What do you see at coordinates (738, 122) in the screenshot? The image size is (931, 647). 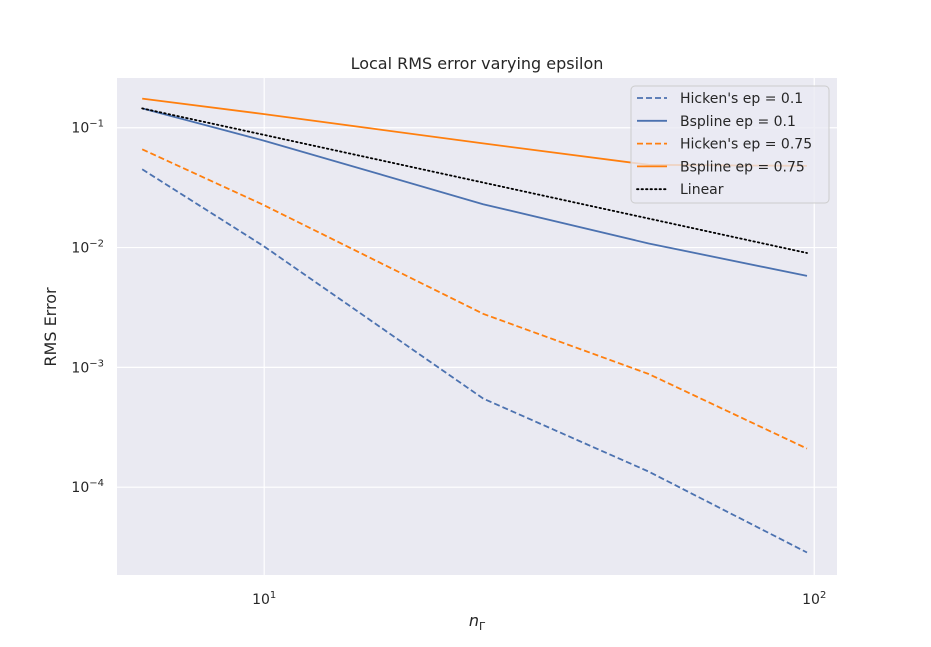 I see `legend-label: Bspline ep = 0.1` at bounding box center [738, 122].